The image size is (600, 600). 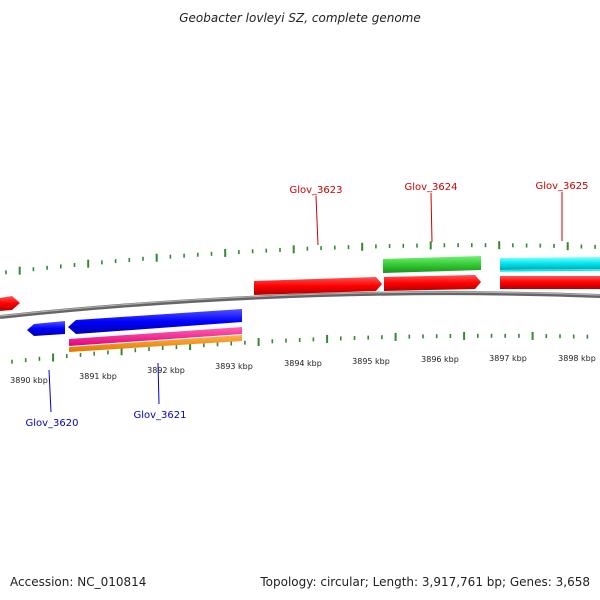 I want to click on scale-label-3895: 3895 kbp, so click(x=371, y=361).